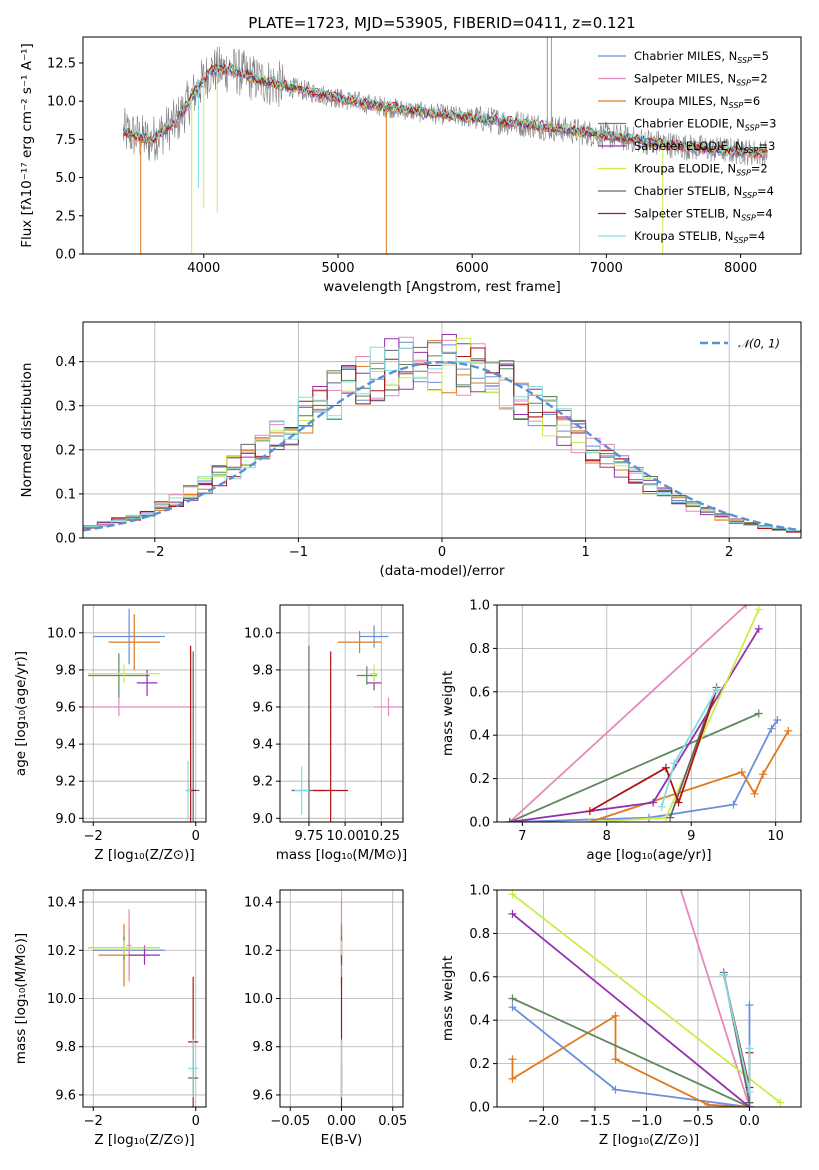 The image size is (819, 1170). I want to click on x-tick-label: −1.0, so click(647, 1121).